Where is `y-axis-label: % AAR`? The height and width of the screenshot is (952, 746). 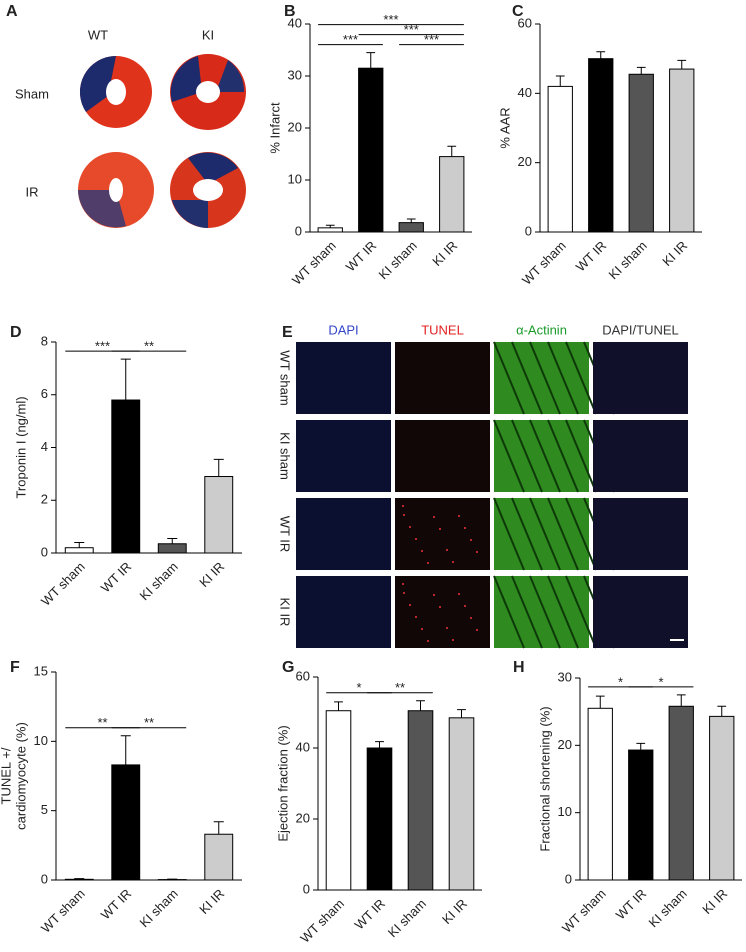 y-axis-label: % AAR is located at coordinates (504, 127).